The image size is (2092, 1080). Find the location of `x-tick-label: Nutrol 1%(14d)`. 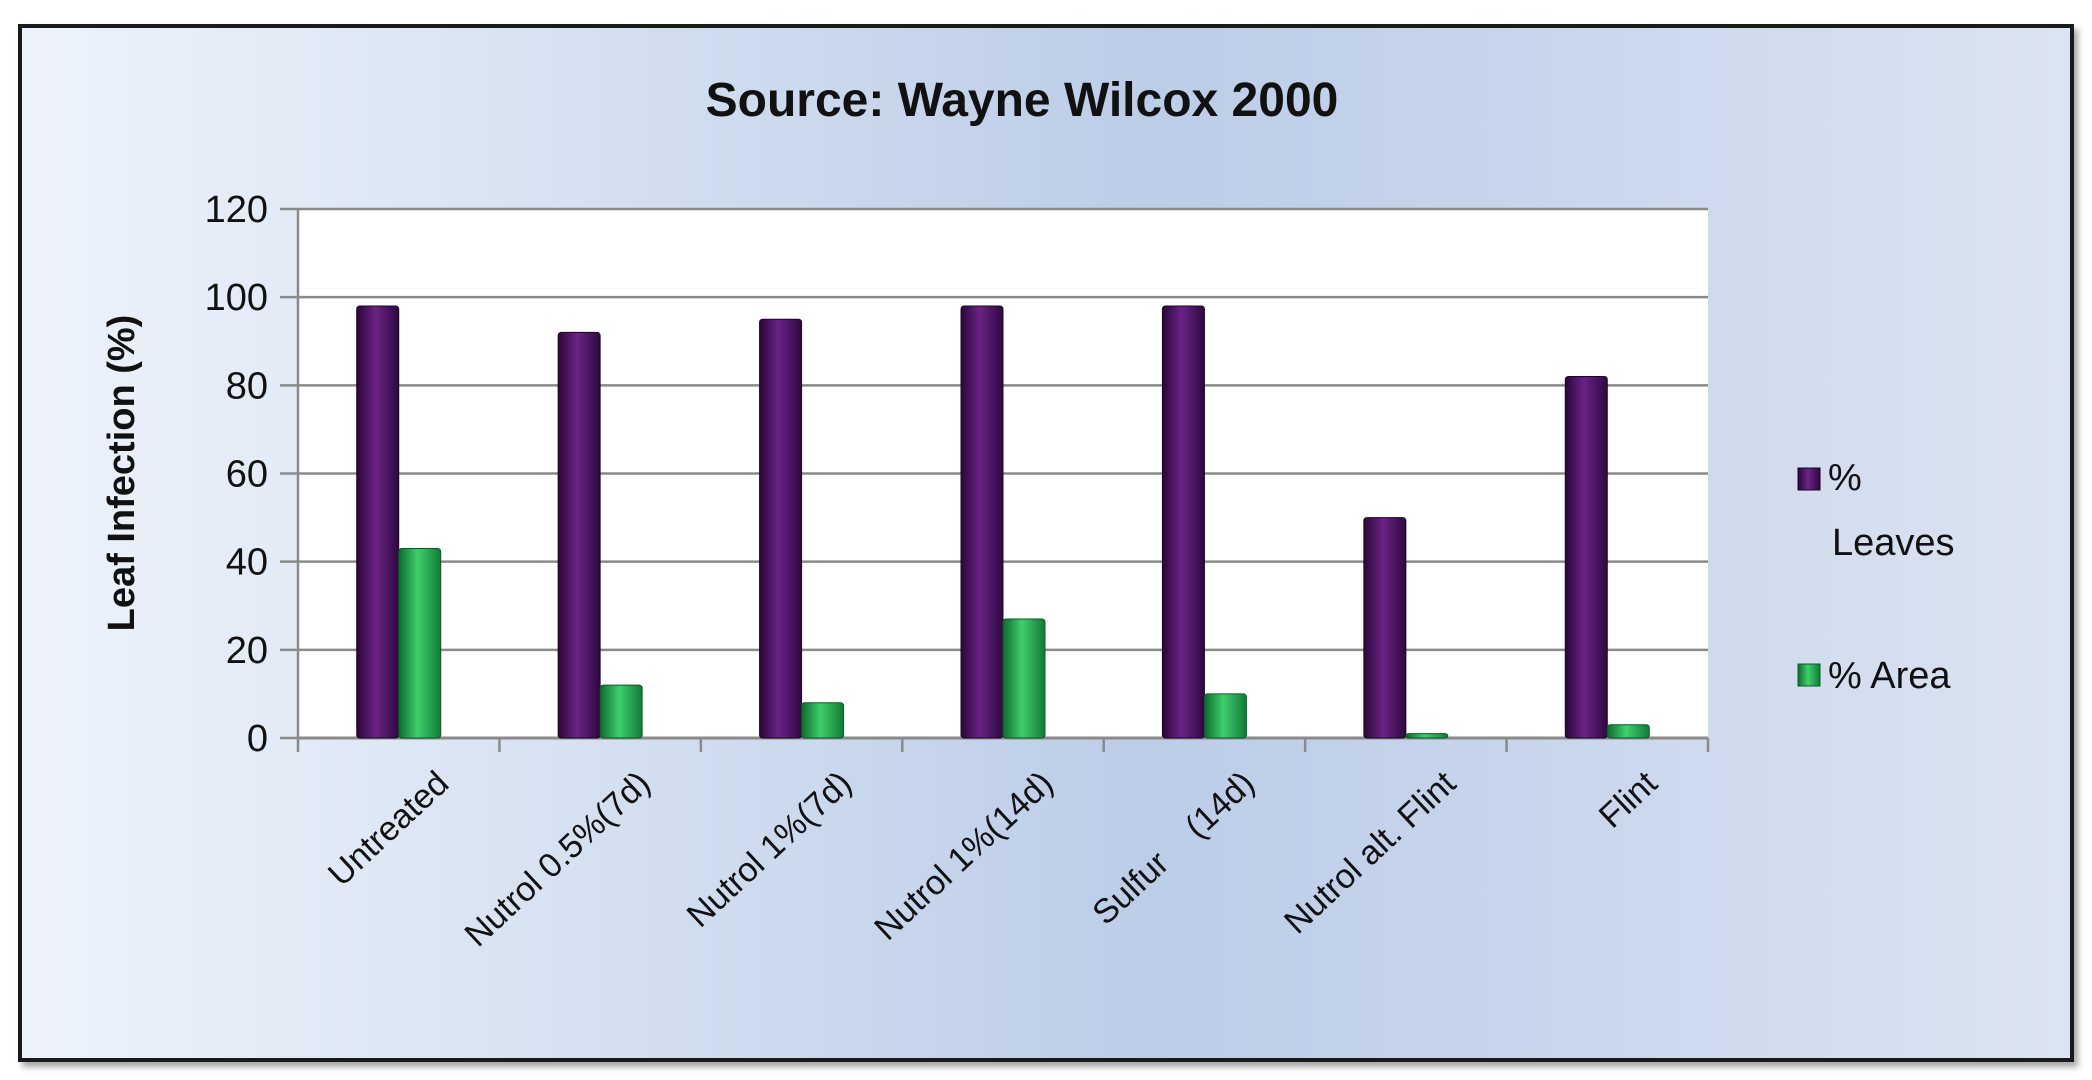

x-tick-label: Nutrol 1%(14d) is located at coordinates (963, 856).